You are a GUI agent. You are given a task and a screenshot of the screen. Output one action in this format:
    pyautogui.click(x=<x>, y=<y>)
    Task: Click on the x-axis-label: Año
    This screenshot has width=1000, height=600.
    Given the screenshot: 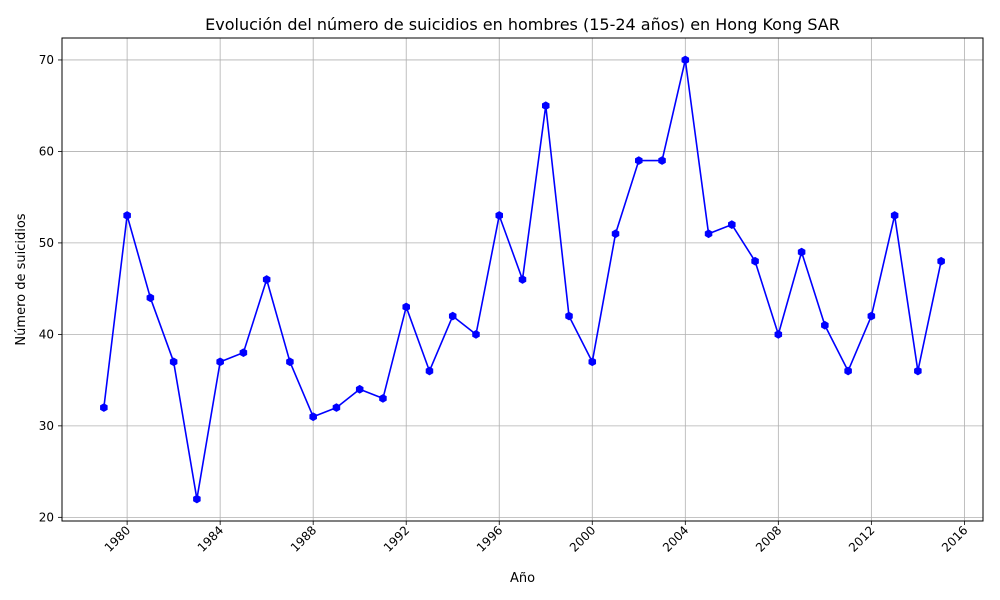 What is the action you would take?
    pyautogui.click(x=522, y=578)
    